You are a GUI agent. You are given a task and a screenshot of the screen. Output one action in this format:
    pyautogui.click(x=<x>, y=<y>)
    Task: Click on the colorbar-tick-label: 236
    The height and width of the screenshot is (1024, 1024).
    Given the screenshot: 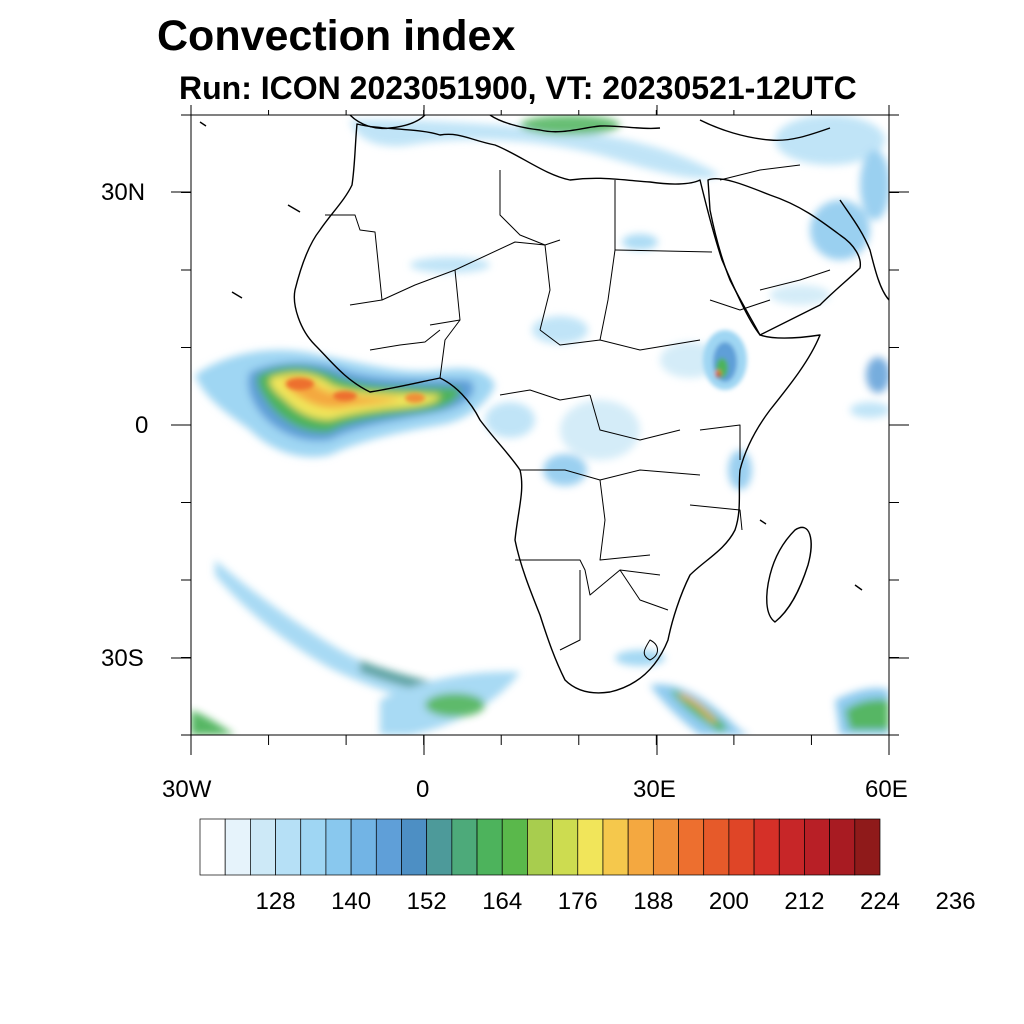 What is the action you would take?
    pyautogui.click(x=955, y=901)
    